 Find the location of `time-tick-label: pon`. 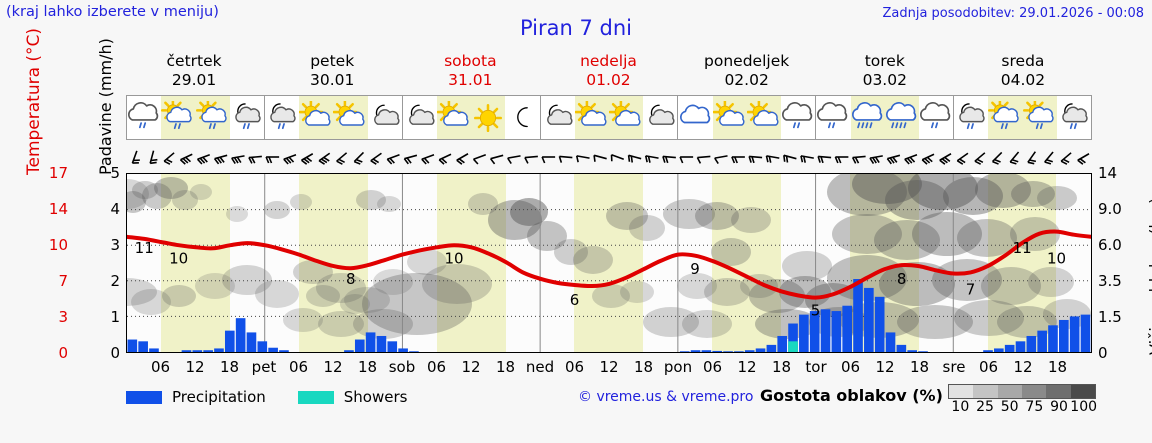

time-tick-label: pon is located at coordinates (678, 367).